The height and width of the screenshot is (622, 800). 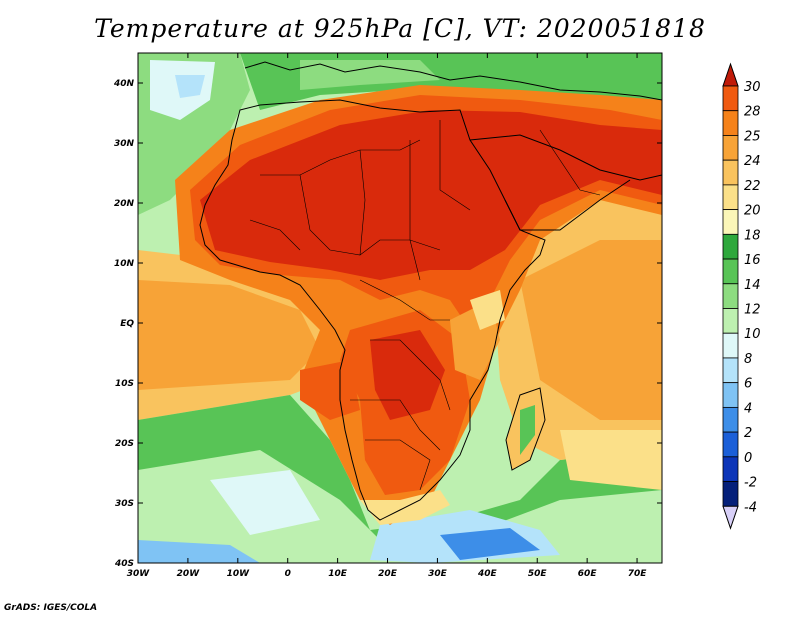 What do you see at coordinates (567, 205) in the screenshot?
I see `arabia-south-coast` at bounding box center [567, 205].